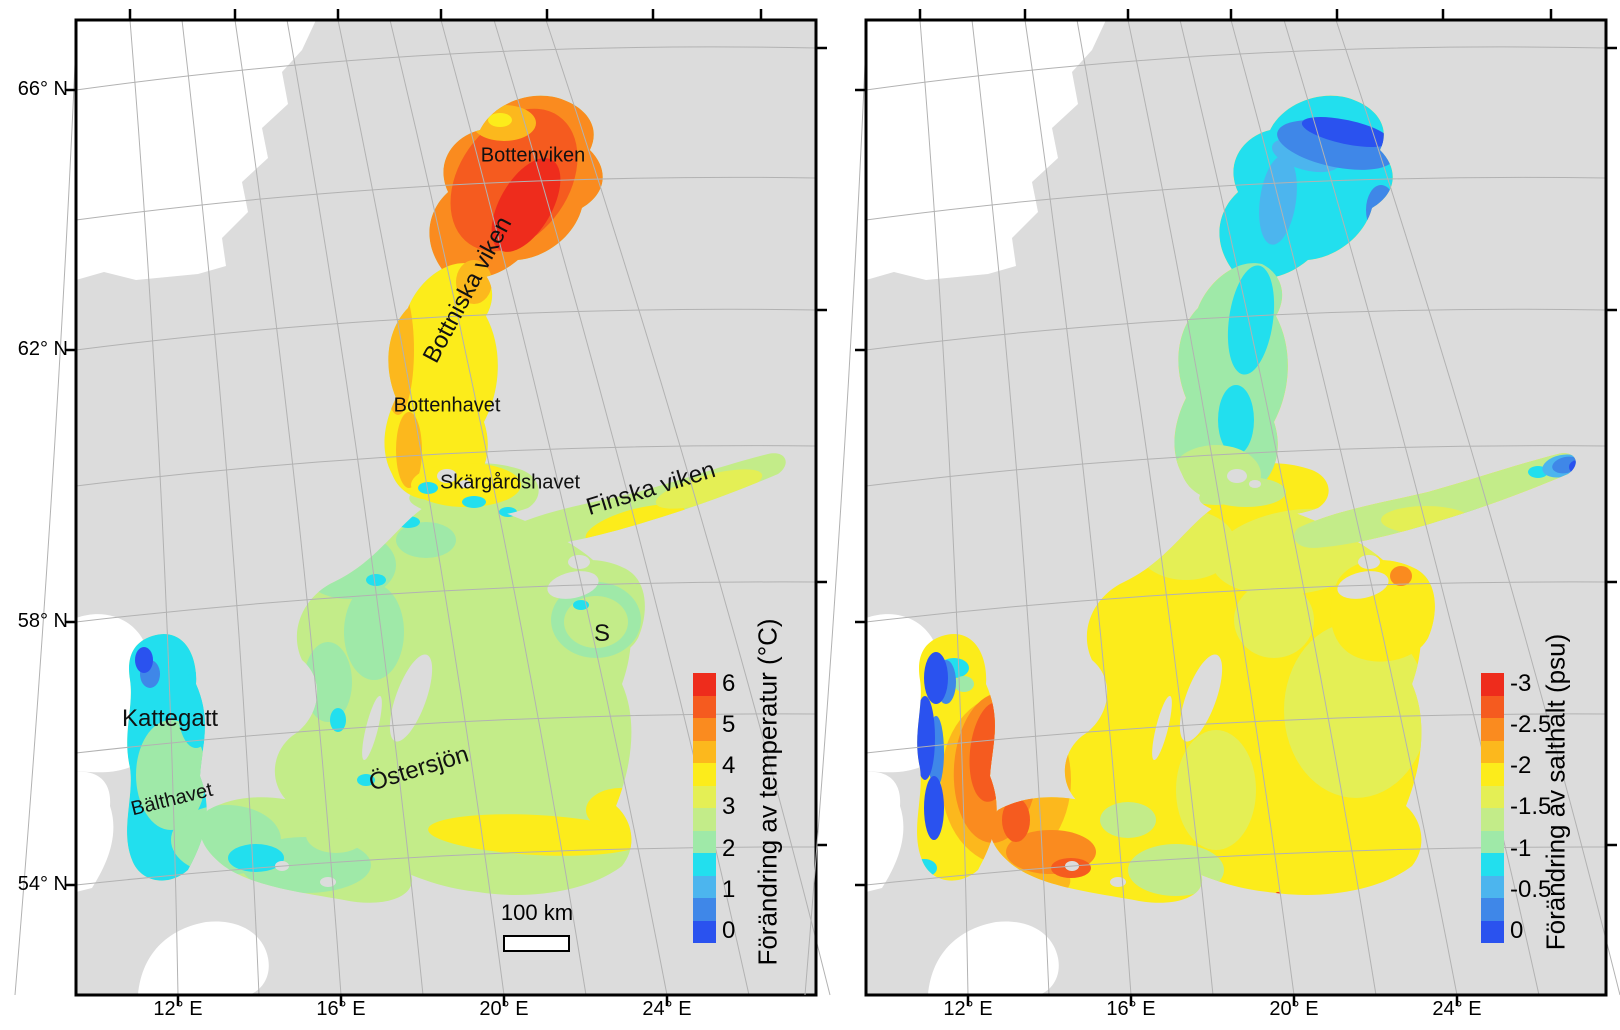 Image resolution: width=1620 pixels, height=1030 pixels. What do you see at coordinates (178, 1009) in the screenshot?
I see `lon-label-temp-12e: 12° E` at bounding box center [178, 1009].